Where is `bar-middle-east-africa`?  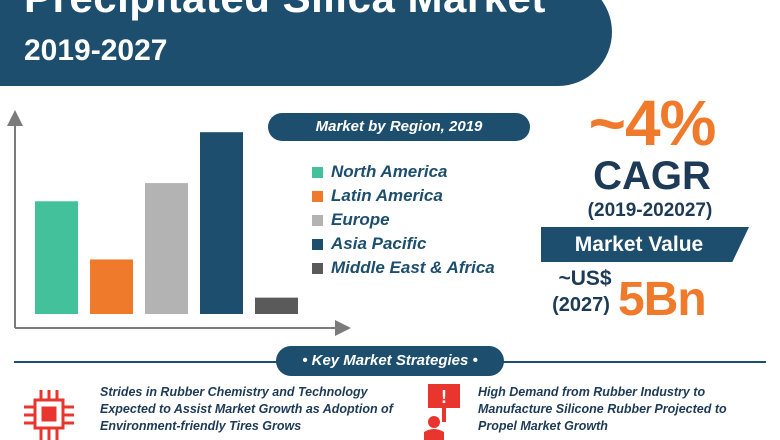 bar-middle-east-africa is located at coordinates (276, 305).